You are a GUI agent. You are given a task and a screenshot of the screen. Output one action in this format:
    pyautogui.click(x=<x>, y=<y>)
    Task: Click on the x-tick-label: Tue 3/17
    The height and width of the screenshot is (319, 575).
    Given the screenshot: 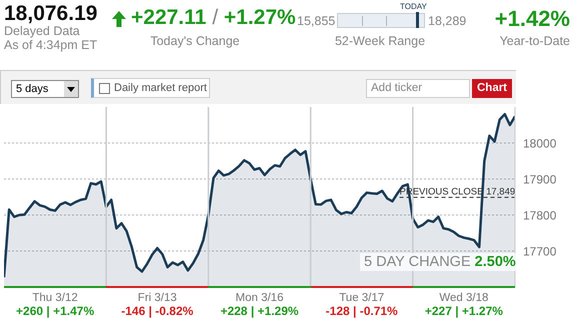 What is the action you would take?
    pyautogui.click(x=361, y=298)
    